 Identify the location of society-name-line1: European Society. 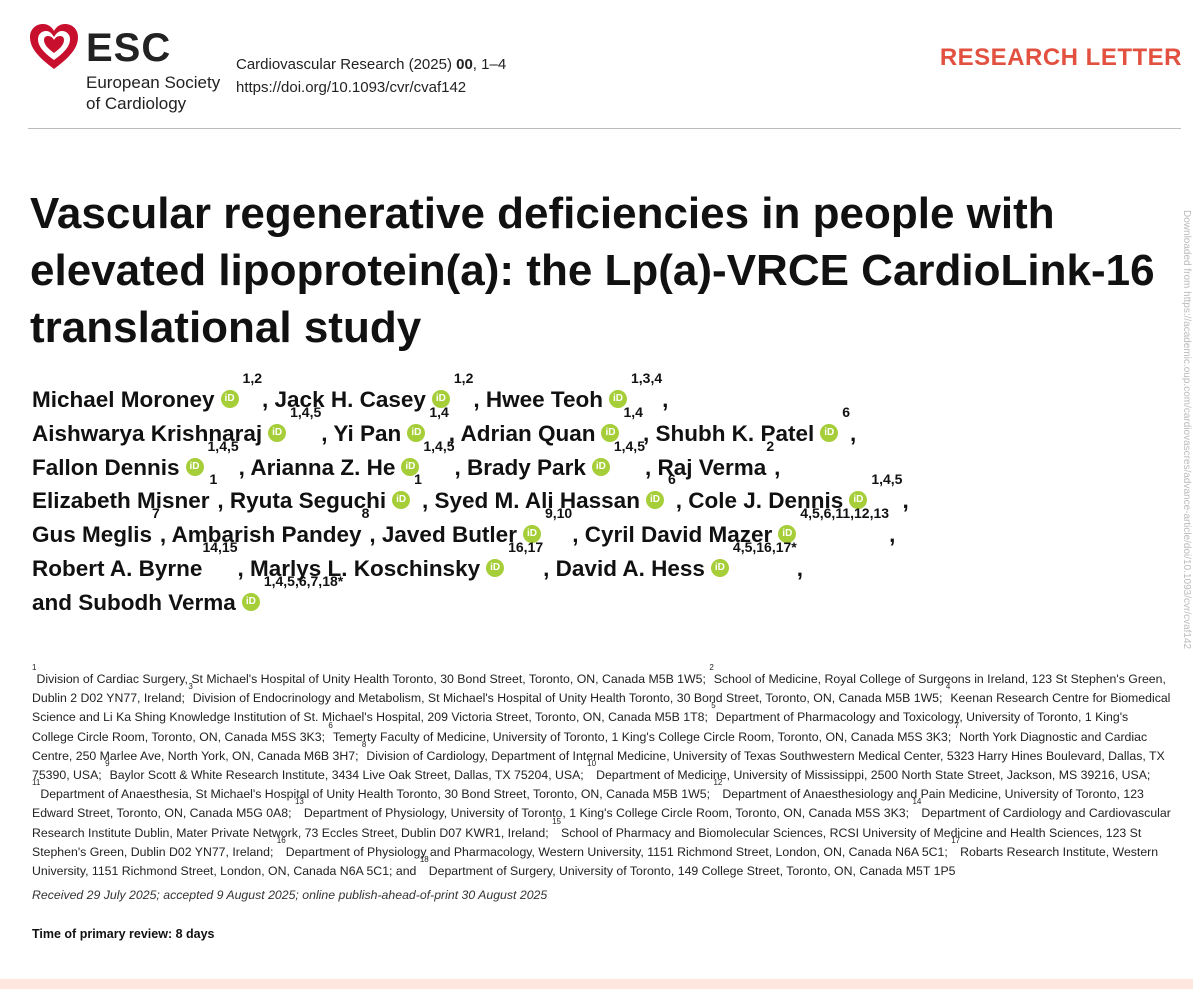
(153, 82).